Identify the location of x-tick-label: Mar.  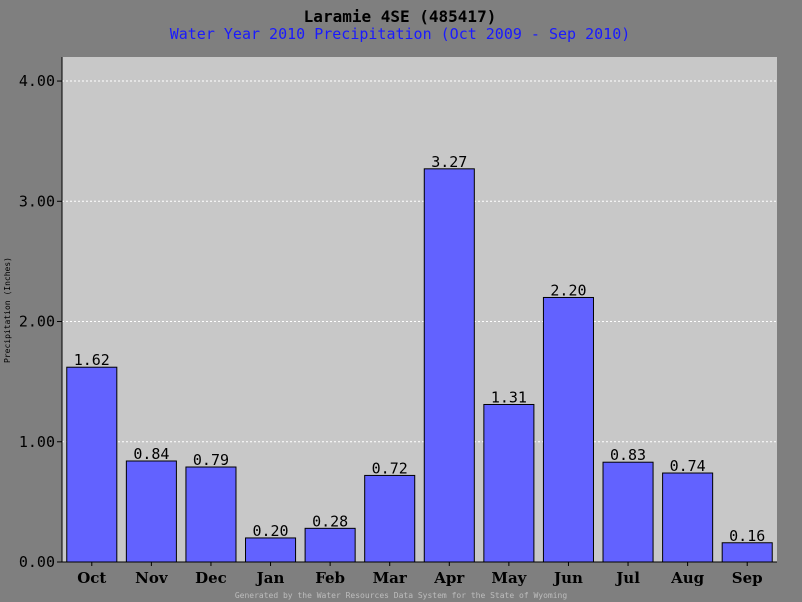
(390, 578).